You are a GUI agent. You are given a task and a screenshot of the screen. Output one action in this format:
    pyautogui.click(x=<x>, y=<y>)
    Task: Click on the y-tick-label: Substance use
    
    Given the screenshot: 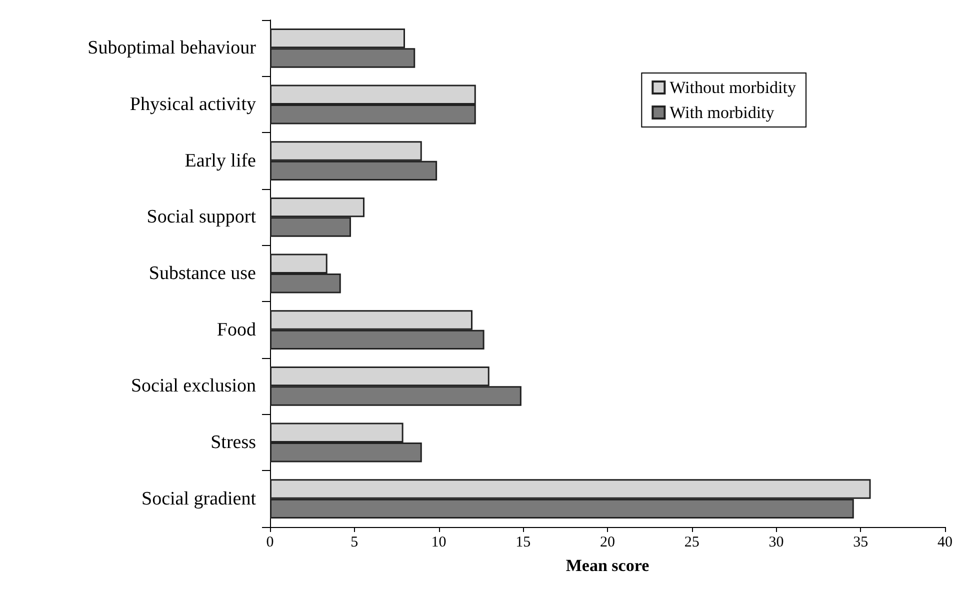 What is the action you would take?
    pyautogui.click(x=202, y=273)
    